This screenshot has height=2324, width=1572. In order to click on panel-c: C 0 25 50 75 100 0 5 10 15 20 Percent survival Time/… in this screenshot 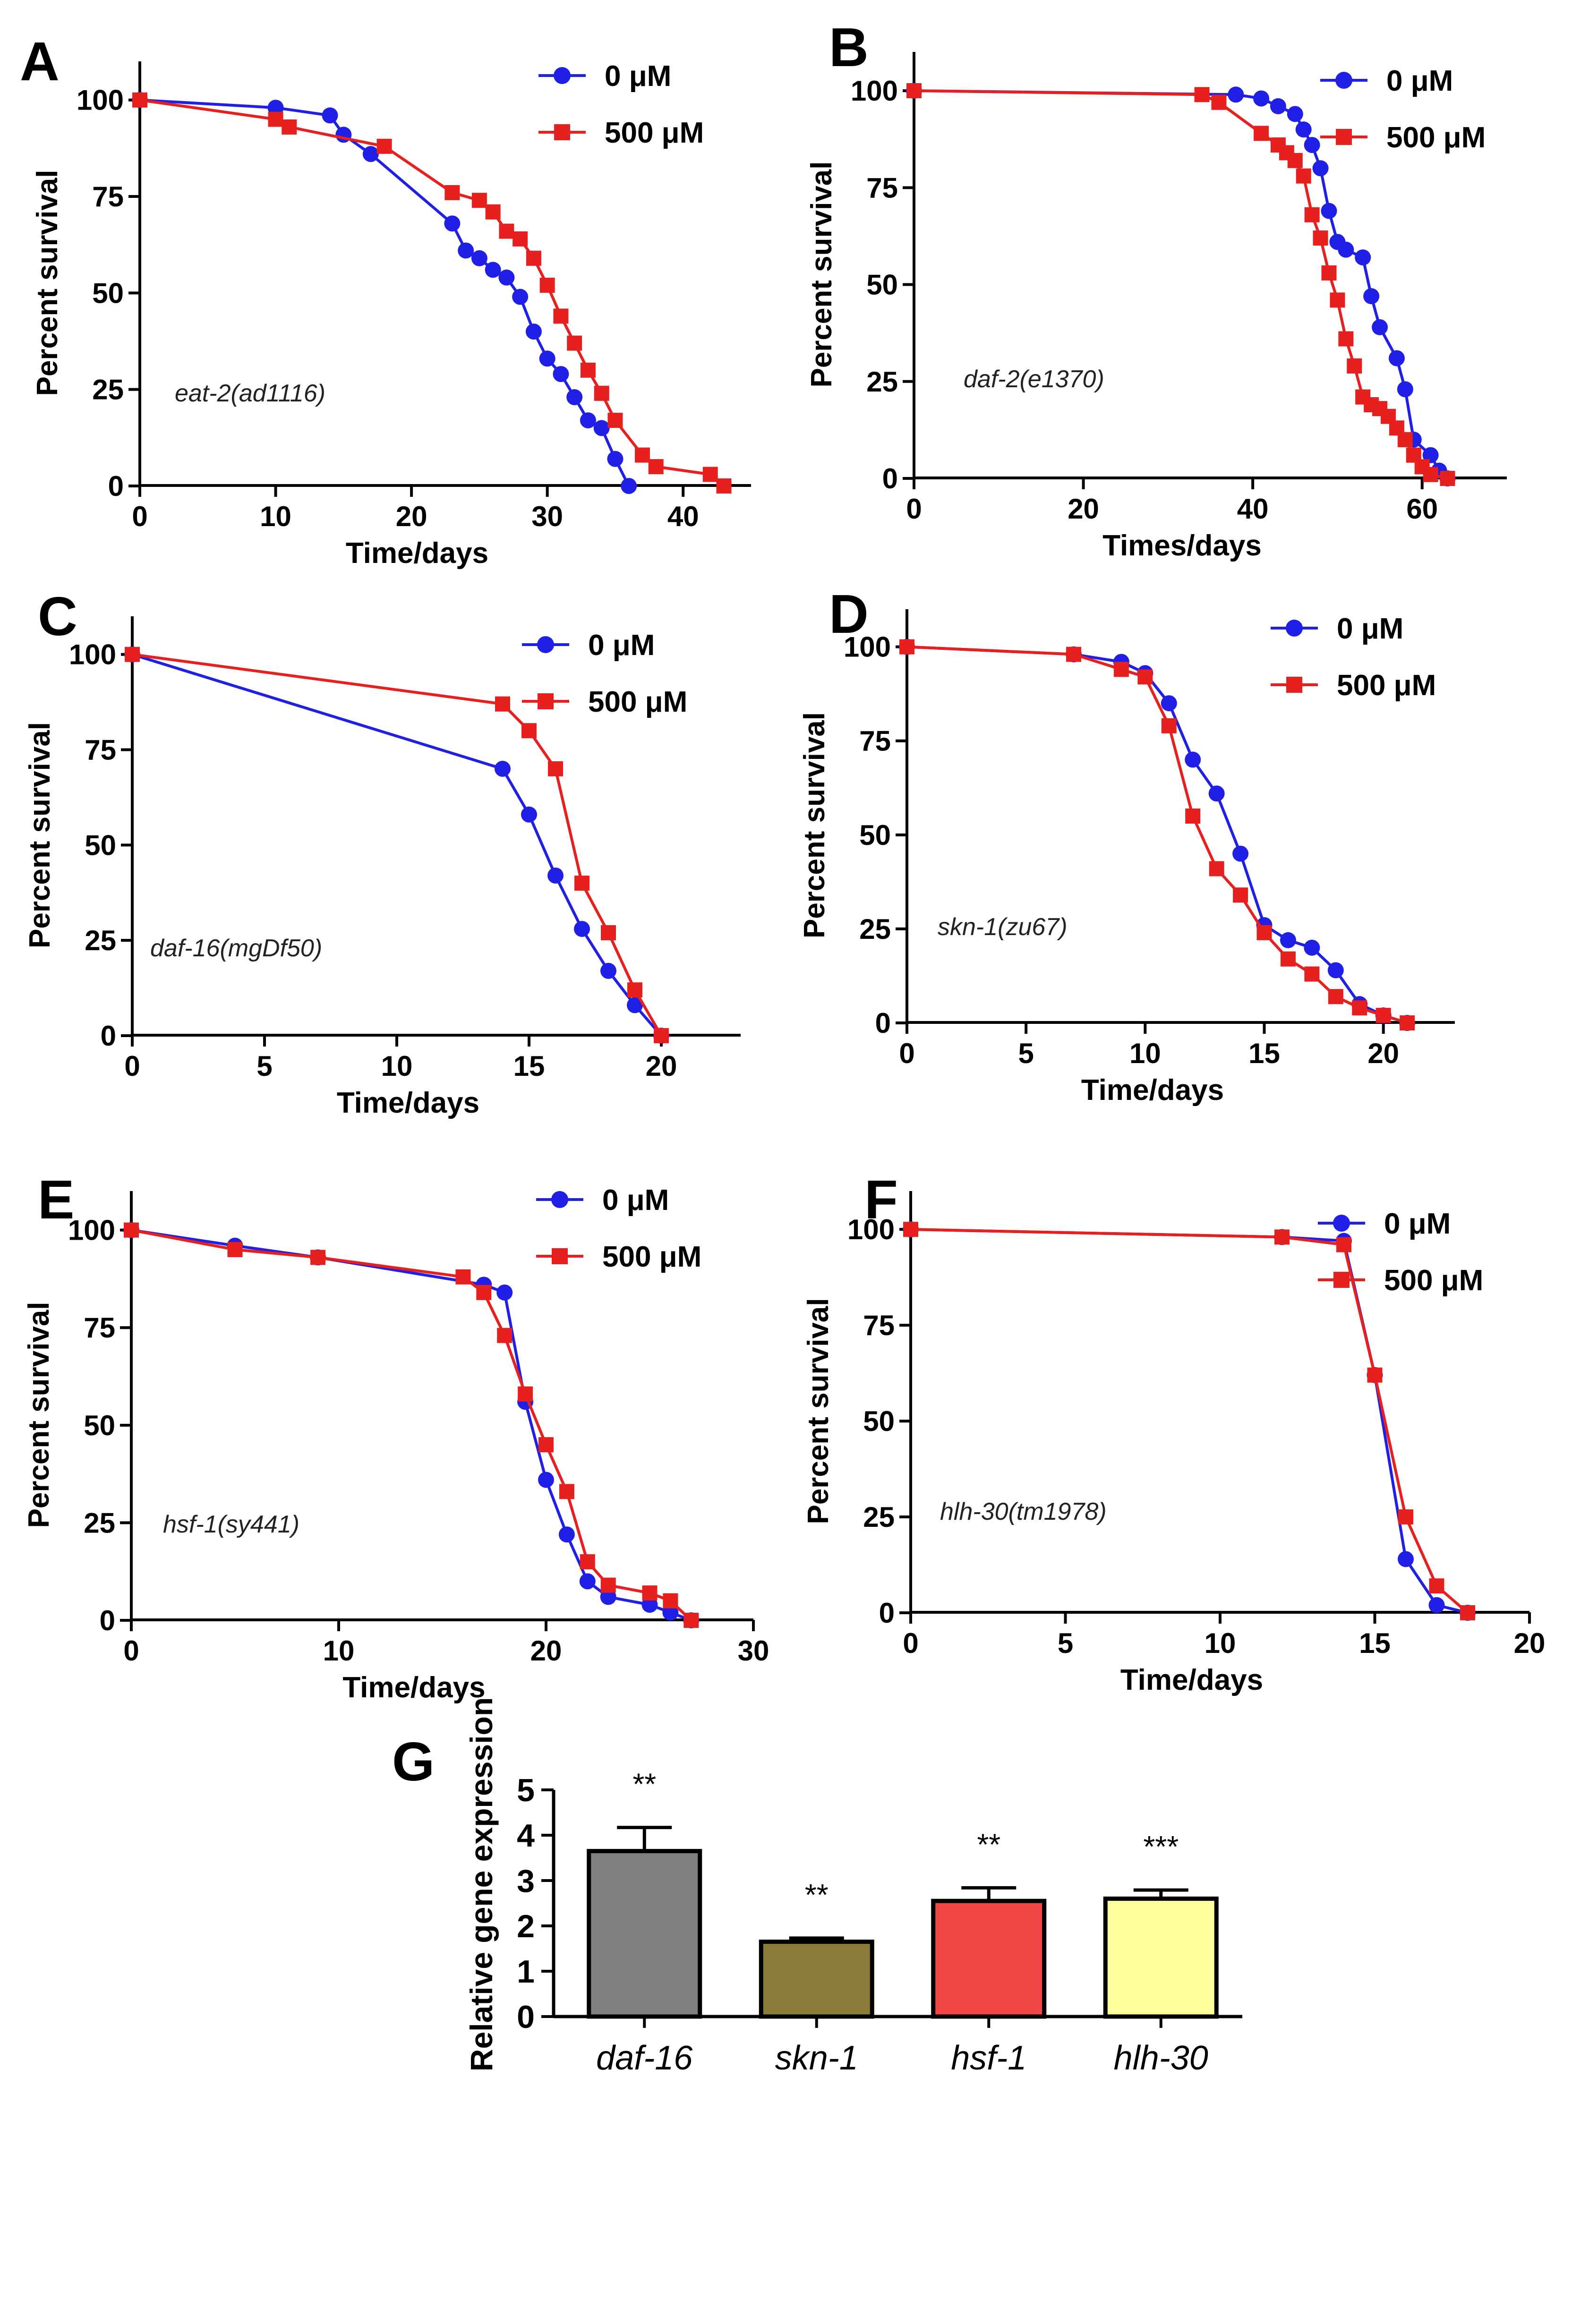, I will do `click(382, 852)`.